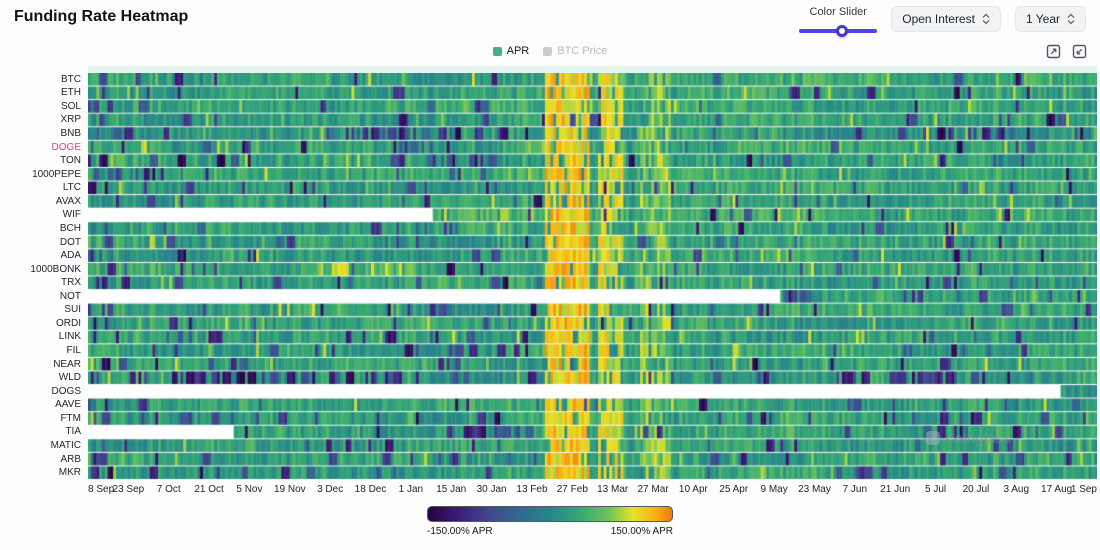 Image resolution: width=1100 pixels, height=550 pixels. Describe the element at coordinates (460, 531) in the screenshot. I see `colorbar-min-label: -150.00% APR` at that location.